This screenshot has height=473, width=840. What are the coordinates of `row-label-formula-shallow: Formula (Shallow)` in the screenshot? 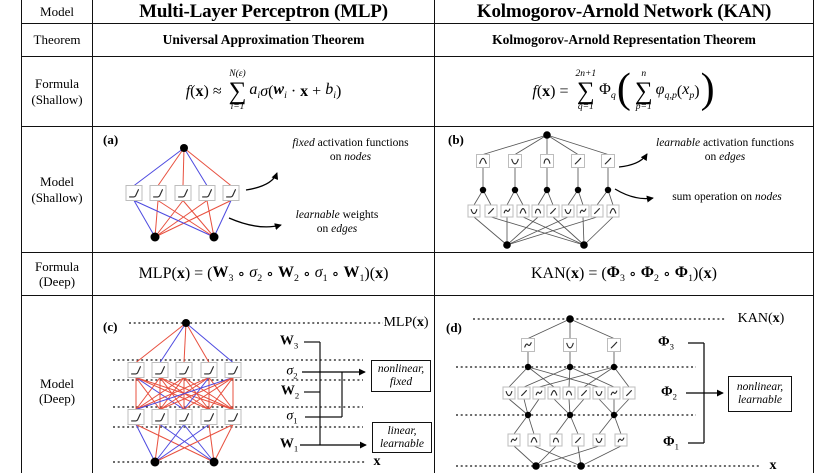 It's located at (57, 91).